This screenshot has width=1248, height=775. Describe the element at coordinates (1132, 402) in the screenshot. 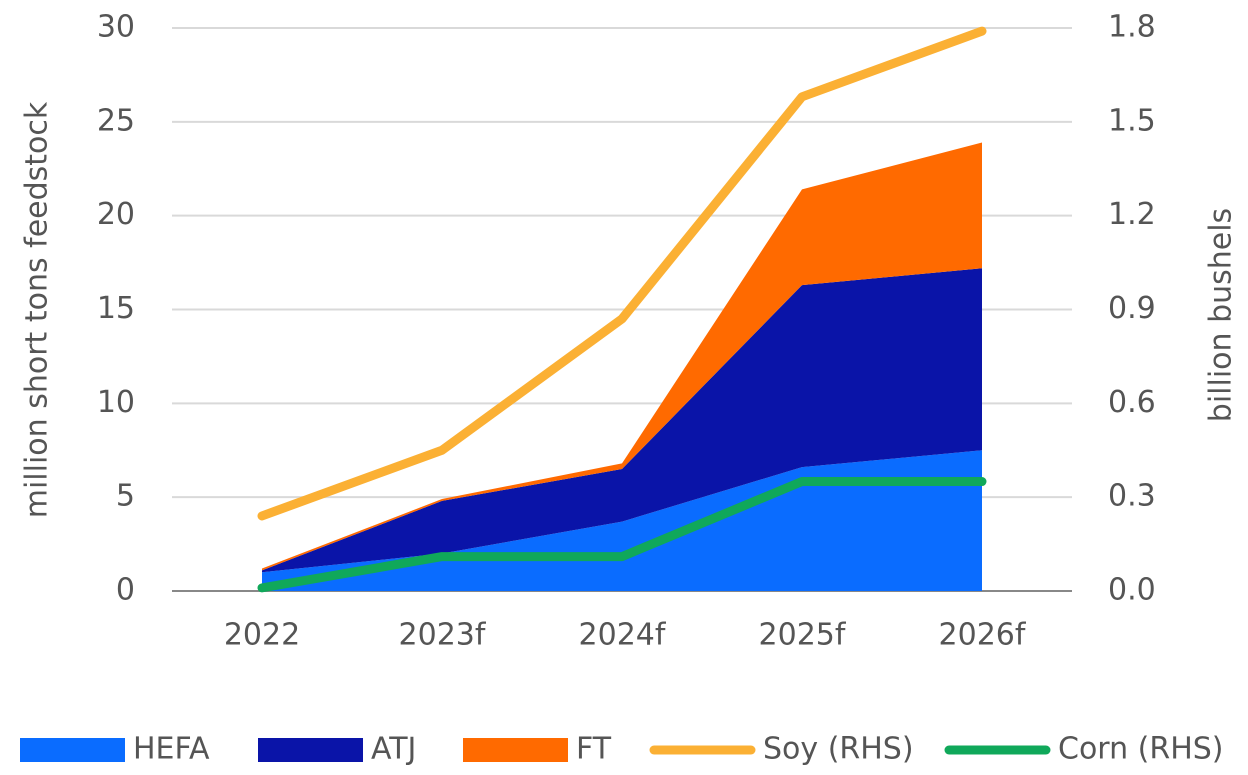

I see `y2-tick-label: 0.6` at that location.